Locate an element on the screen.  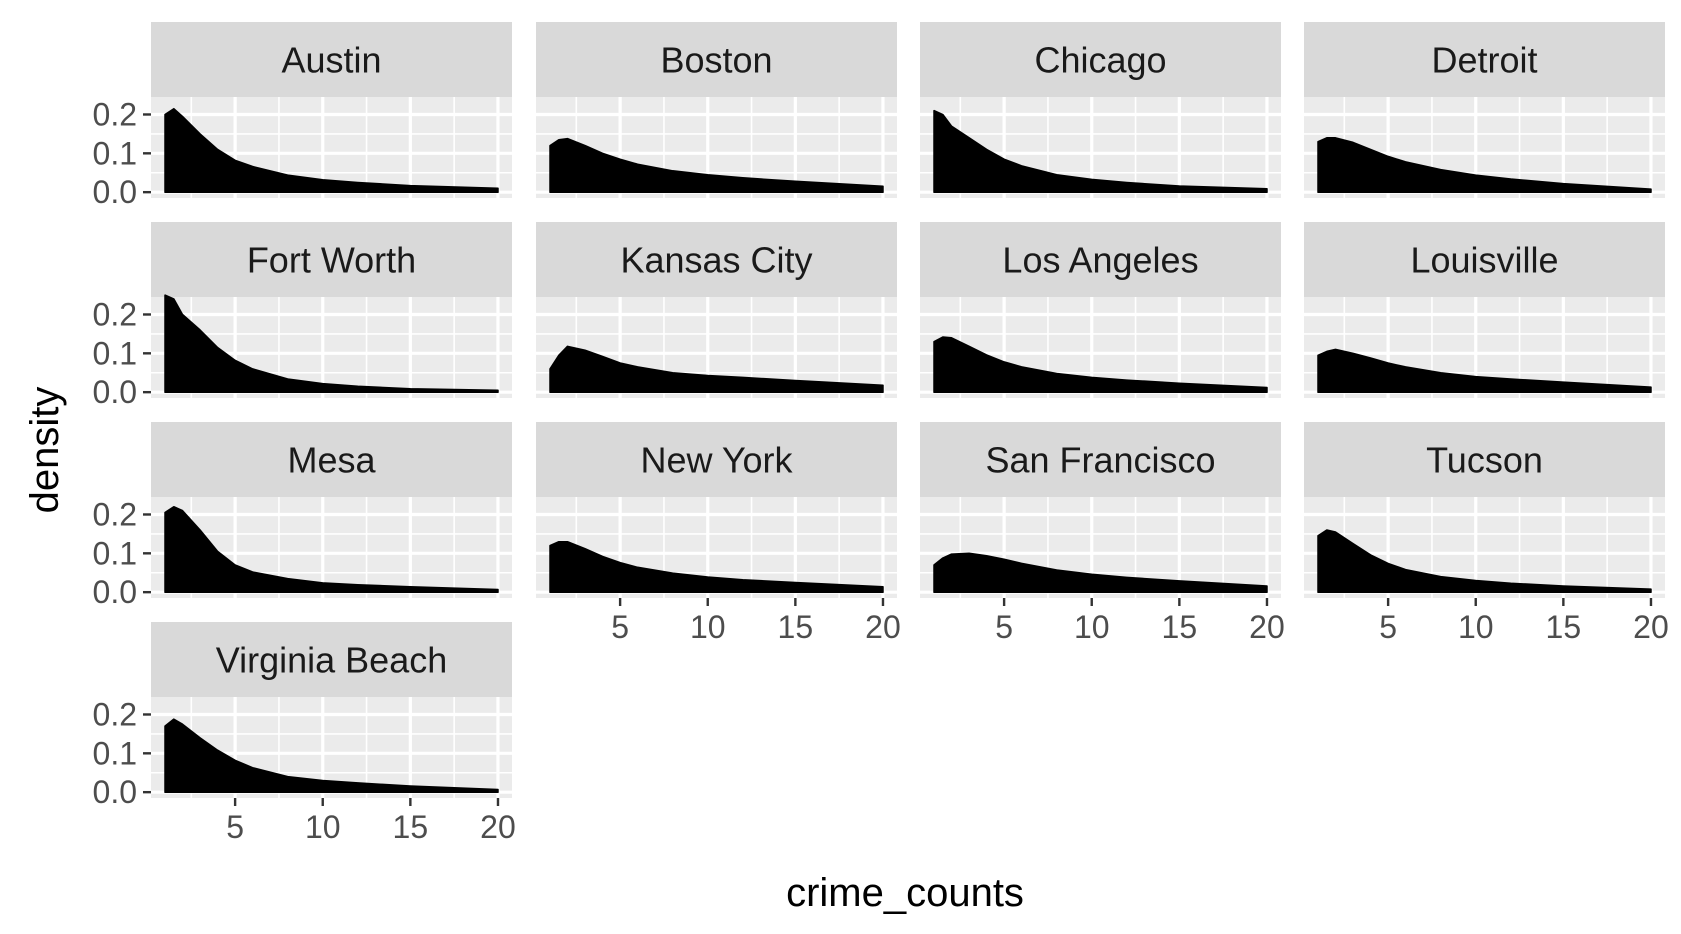
facet-label: Fort Worth is located at coordinates (331, 260).